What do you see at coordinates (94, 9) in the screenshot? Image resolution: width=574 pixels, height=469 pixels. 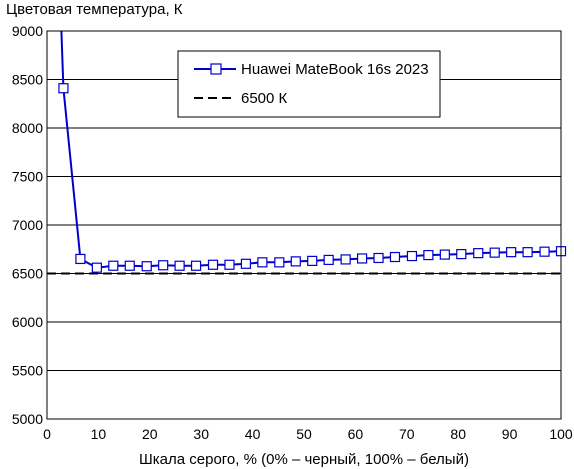 I see `y-axis-title: Цветовая температура, К` at bounding box center [94, 9].